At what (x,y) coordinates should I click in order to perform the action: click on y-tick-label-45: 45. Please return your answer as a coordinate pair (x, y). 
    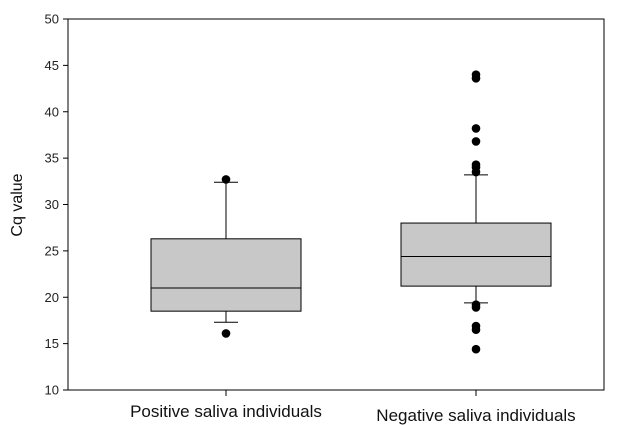
    Looking at the image, I should click on (52, 65).